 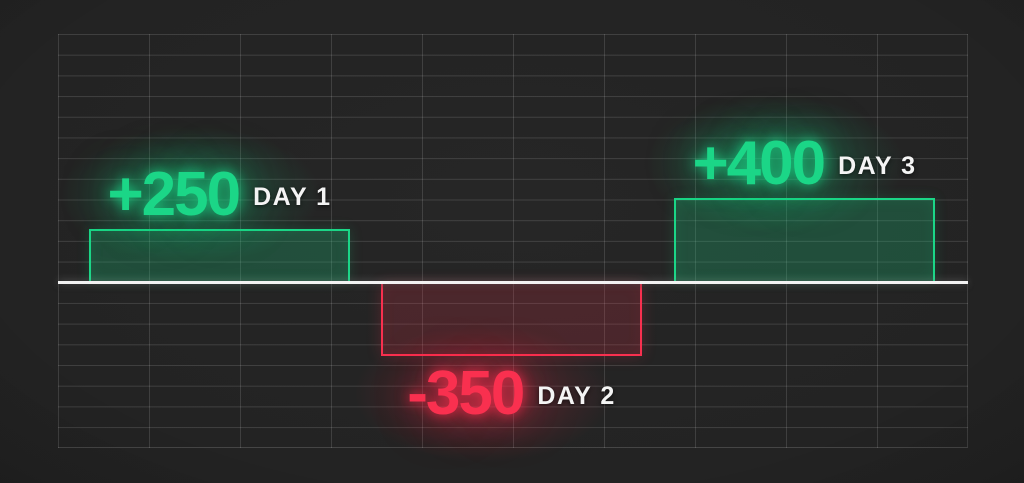 I want to click on bar-day-label: DAY 1, so click(x=292, y=196).